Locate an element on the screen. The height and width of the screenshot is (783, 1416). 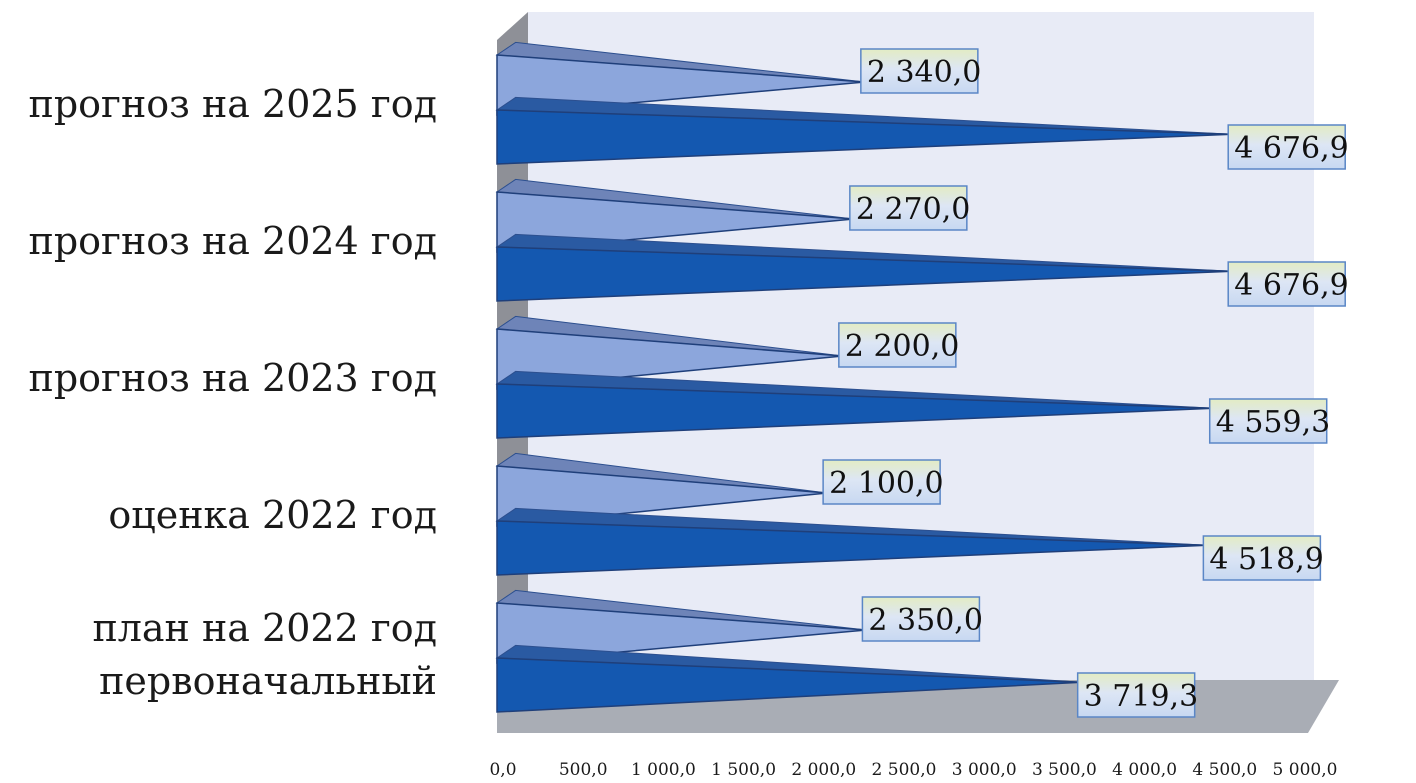
value-label-series2-4: 4 676,9 is located at coordinates (1288, 147).